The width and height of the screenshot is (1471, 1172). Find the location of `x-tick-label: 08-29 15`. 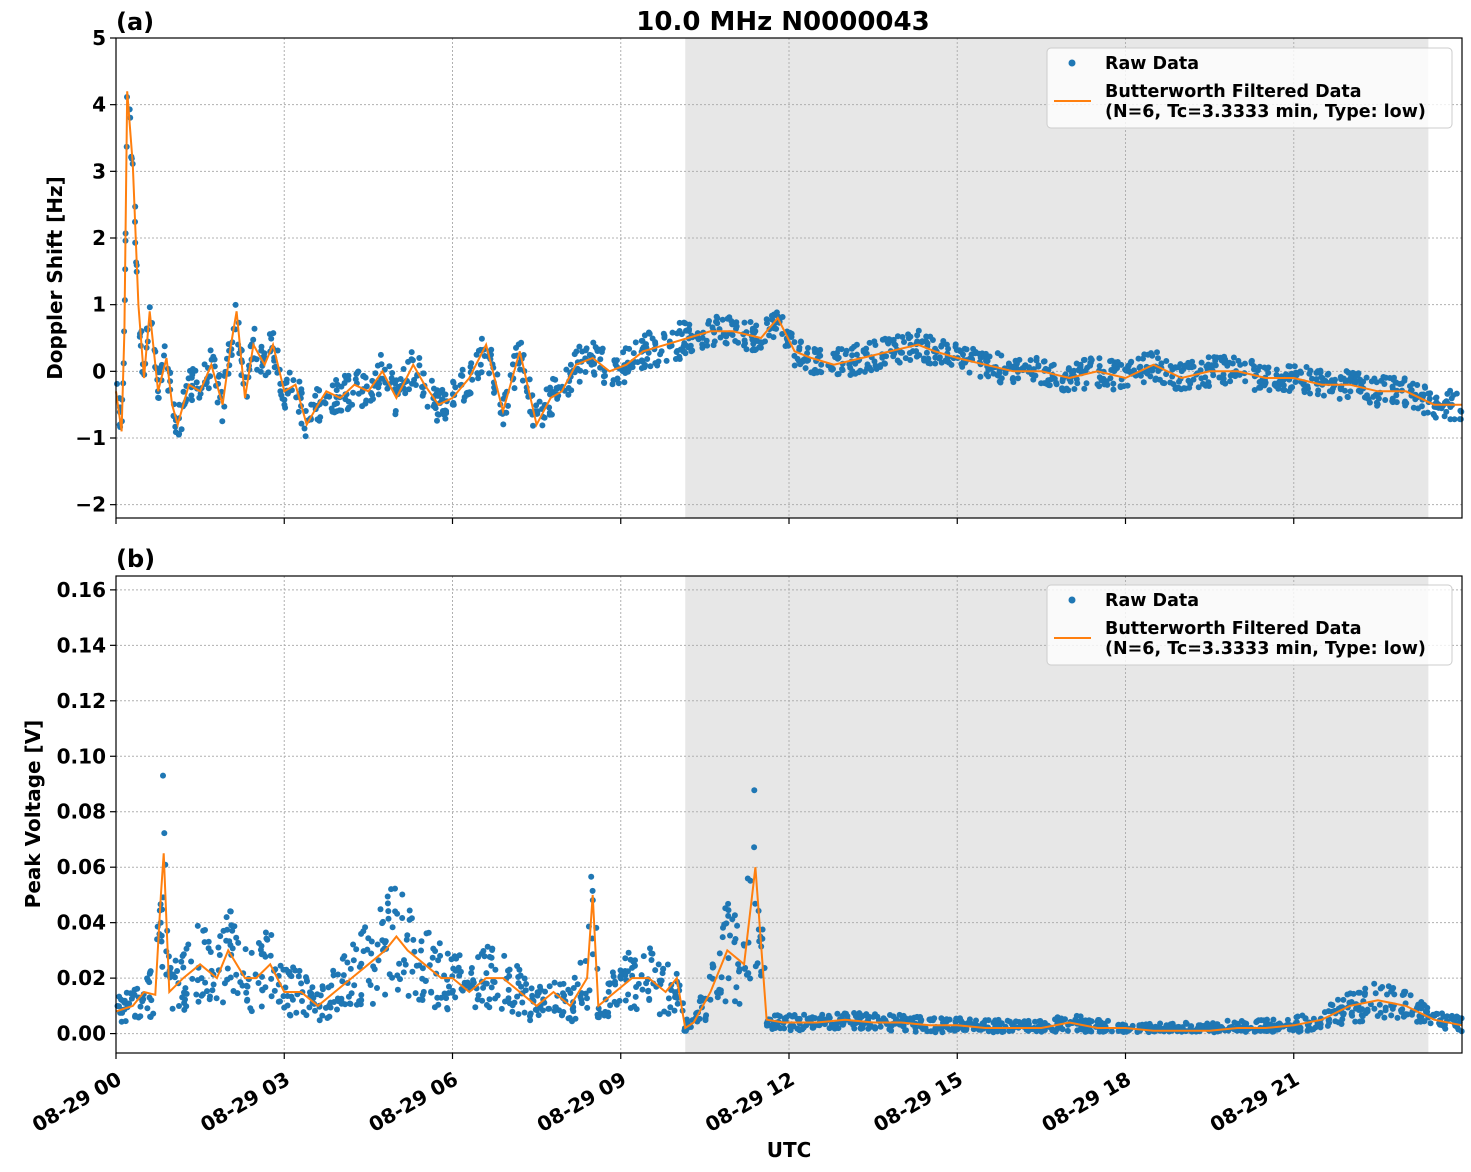

x-tick-label: 08-29 15 is located at coordinates (918, 1102).